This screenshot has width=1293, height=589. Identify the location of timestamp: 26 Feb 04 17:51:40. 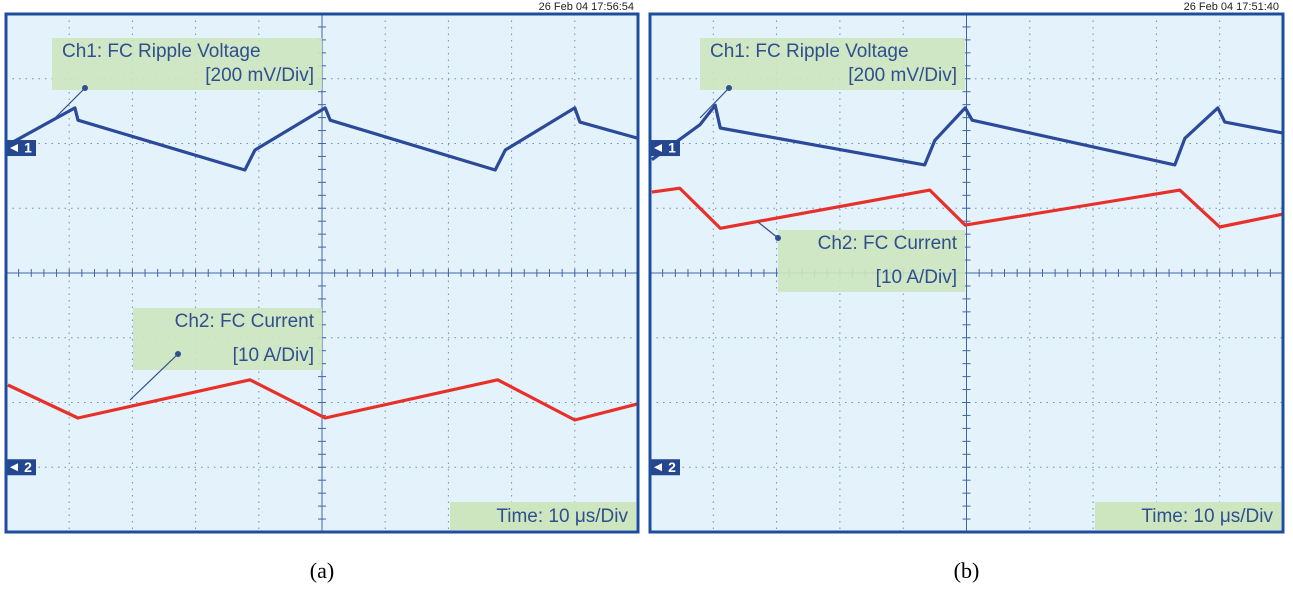
(1231, 7).